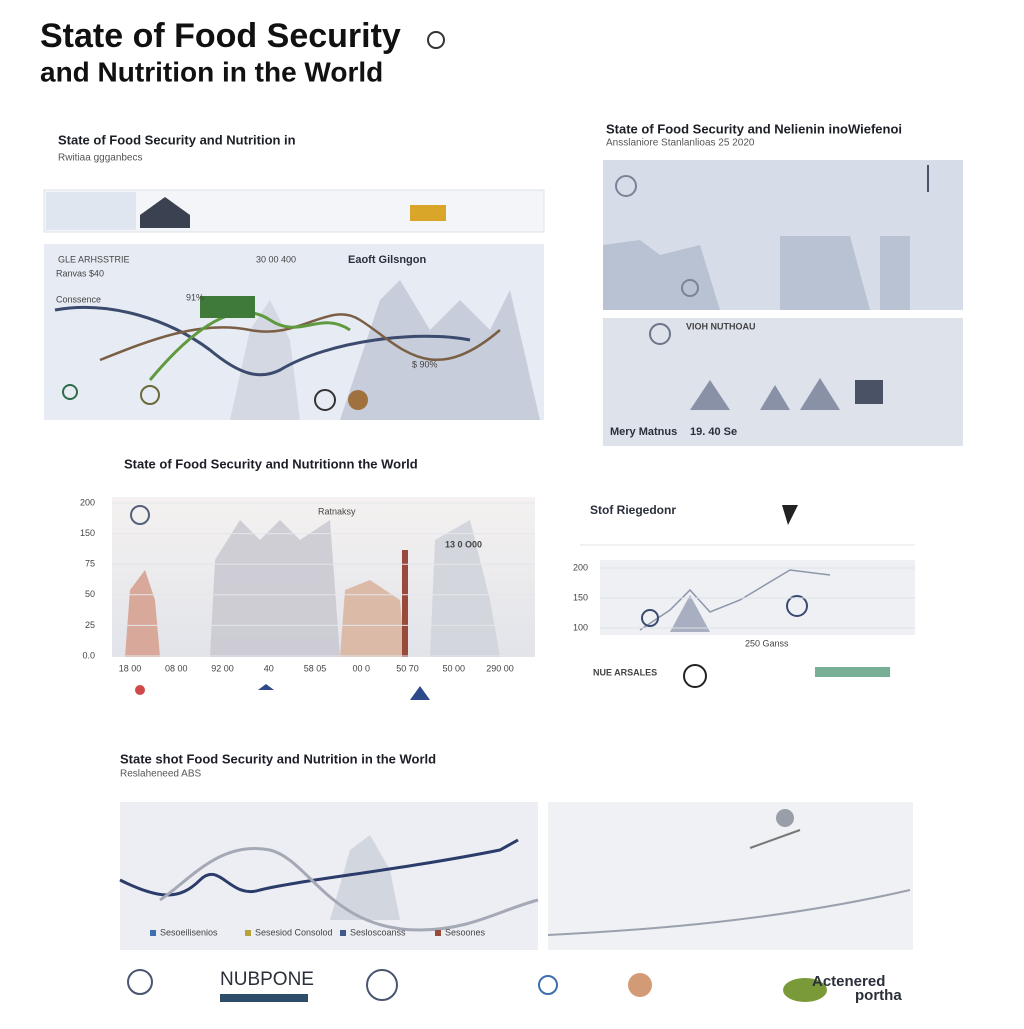  Describe the element at coordinates (177, 139) in the screenshot. I see `panel-title: State of Food Security and Nutrition in` at that location.